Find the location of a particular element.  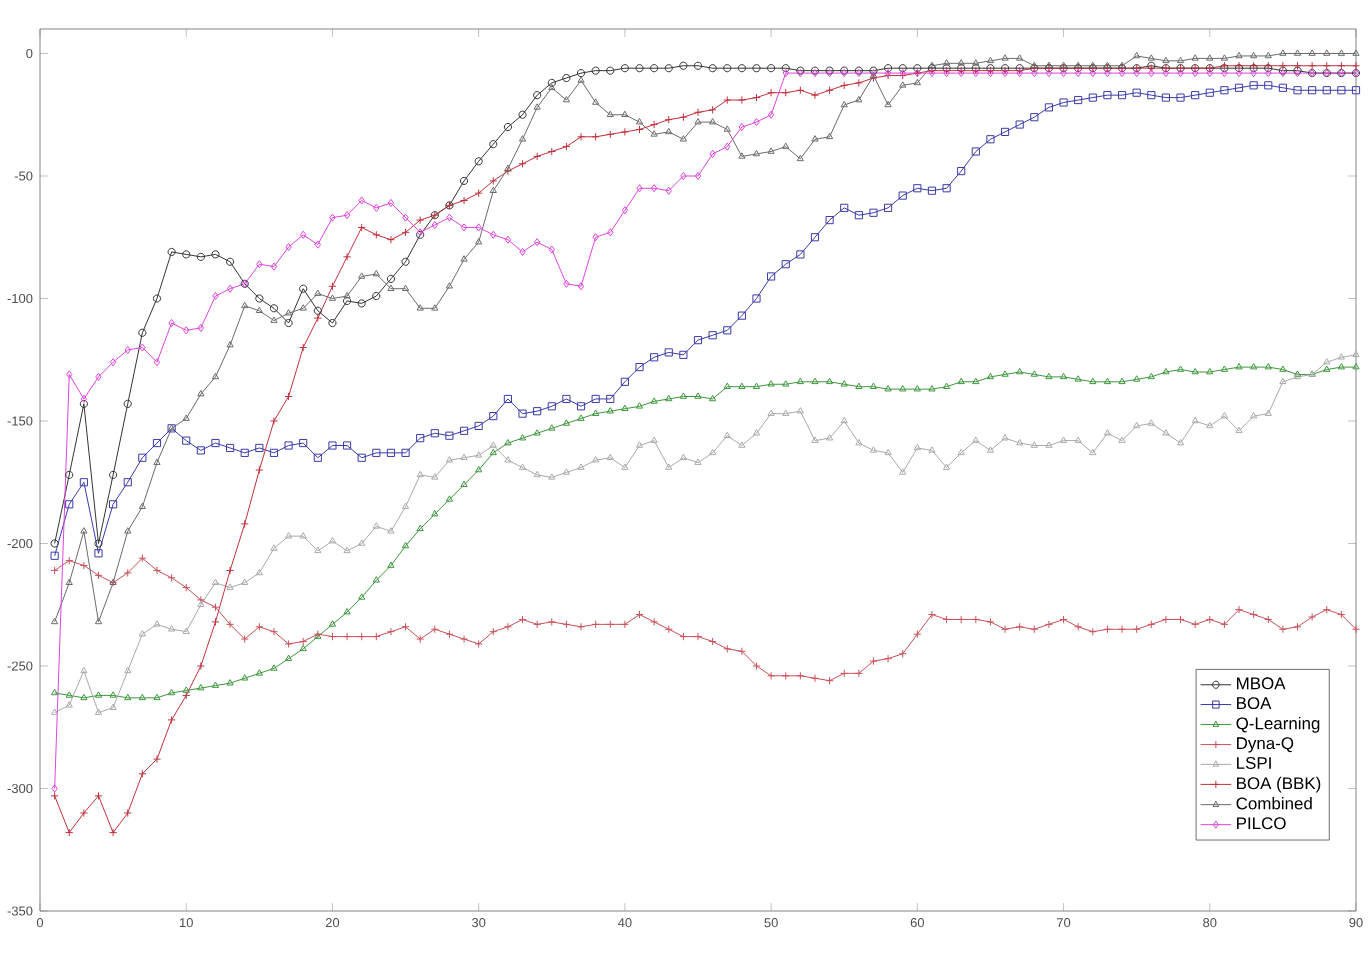

legend-label: PILCO is located at coordinates (1261, 823).